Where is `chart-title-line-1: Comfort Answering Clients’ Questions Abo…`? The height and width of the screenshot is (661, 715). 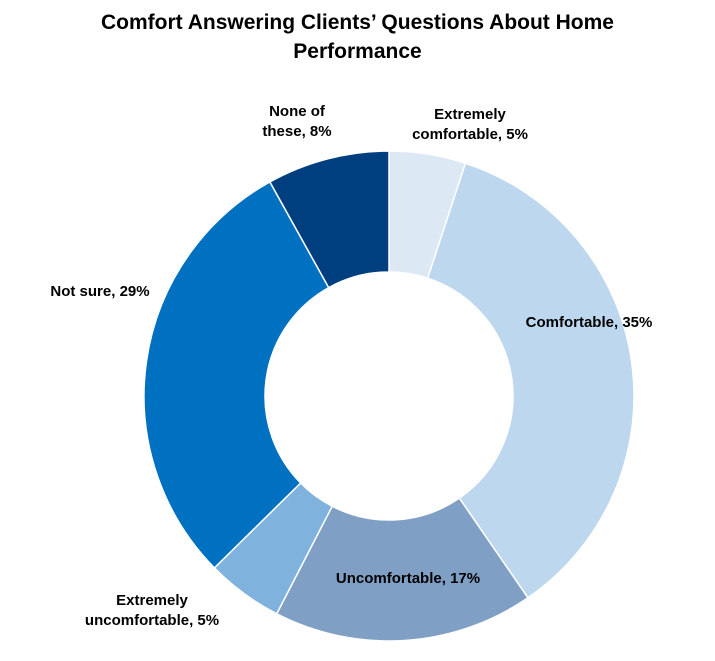
chart-title-line-1: Comfort Answering Clients’ Questions Abo… is located at coordinates (357, 22).